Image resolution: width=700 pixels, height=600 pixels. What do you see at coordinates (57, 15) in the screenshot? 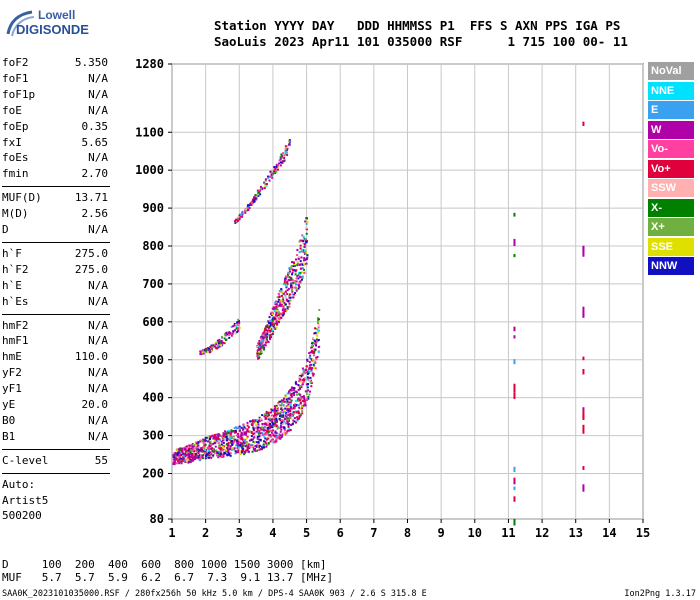
I see `logo-text-lowell: Lowell` at bounding box center [57, 15].